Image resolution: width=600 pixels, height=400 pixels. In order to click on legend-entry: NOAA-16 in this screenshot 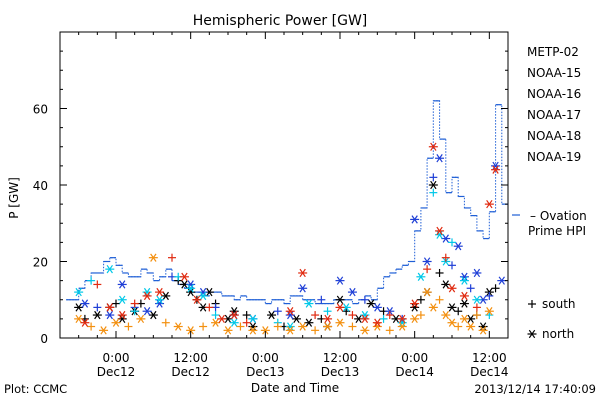, I will do `click(554, 94)`.